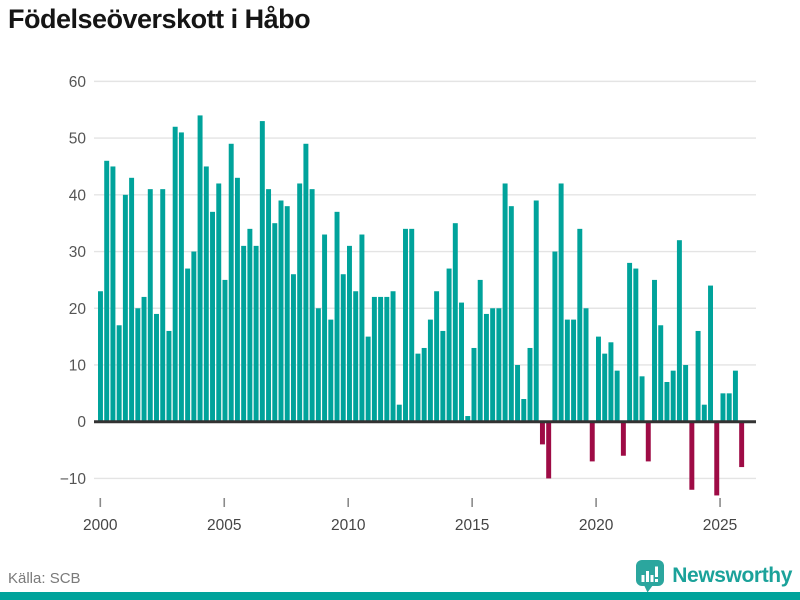 Image resolution: width=800 pixels, height=600 pixels. I want to click on x-axis-tick-label: 2005, so click(224, 525).